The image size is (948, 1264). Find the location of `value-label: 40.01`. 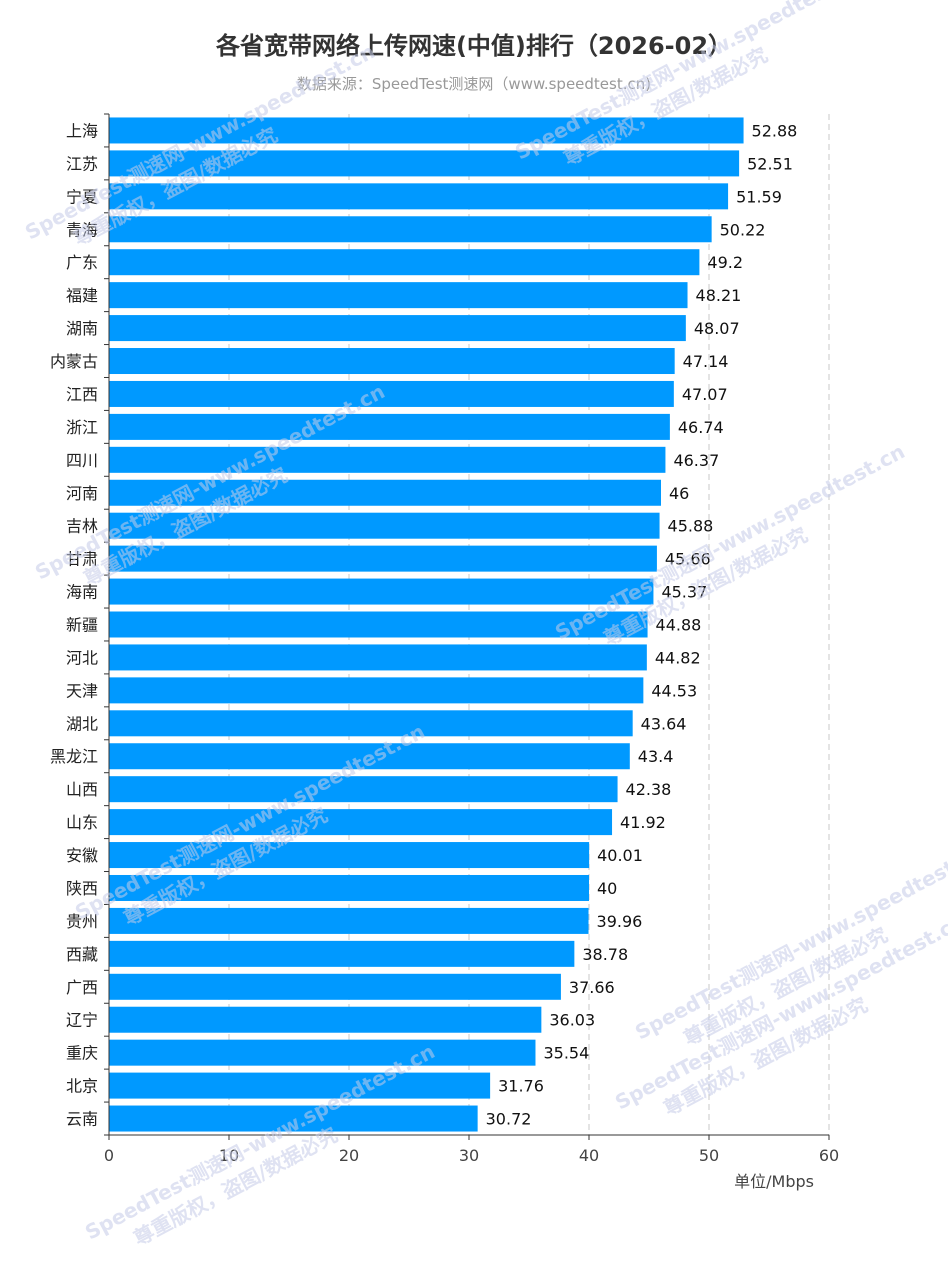

value-label: 40.01 is located at coordinates (620, 855).